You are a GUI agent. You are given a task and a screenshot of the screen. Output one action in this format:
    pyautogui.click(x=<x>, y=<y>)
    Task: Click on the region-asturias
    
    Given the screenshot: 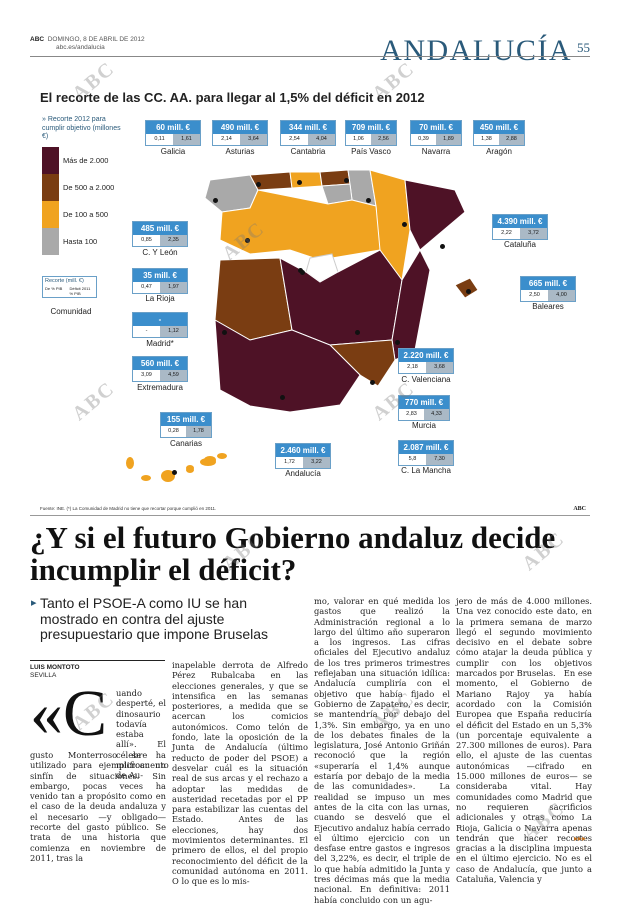 What is the action you would take?
    pyautogui.click(x=271, y=181)
    